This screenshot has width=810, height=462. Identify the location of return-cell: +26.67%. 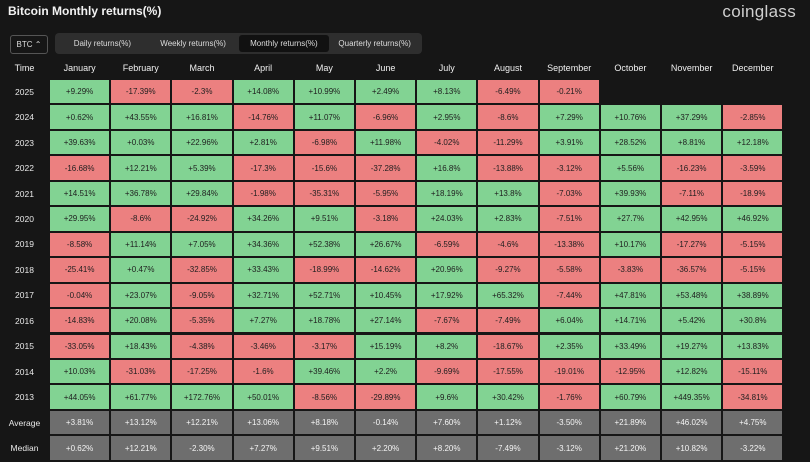
(386, 244).